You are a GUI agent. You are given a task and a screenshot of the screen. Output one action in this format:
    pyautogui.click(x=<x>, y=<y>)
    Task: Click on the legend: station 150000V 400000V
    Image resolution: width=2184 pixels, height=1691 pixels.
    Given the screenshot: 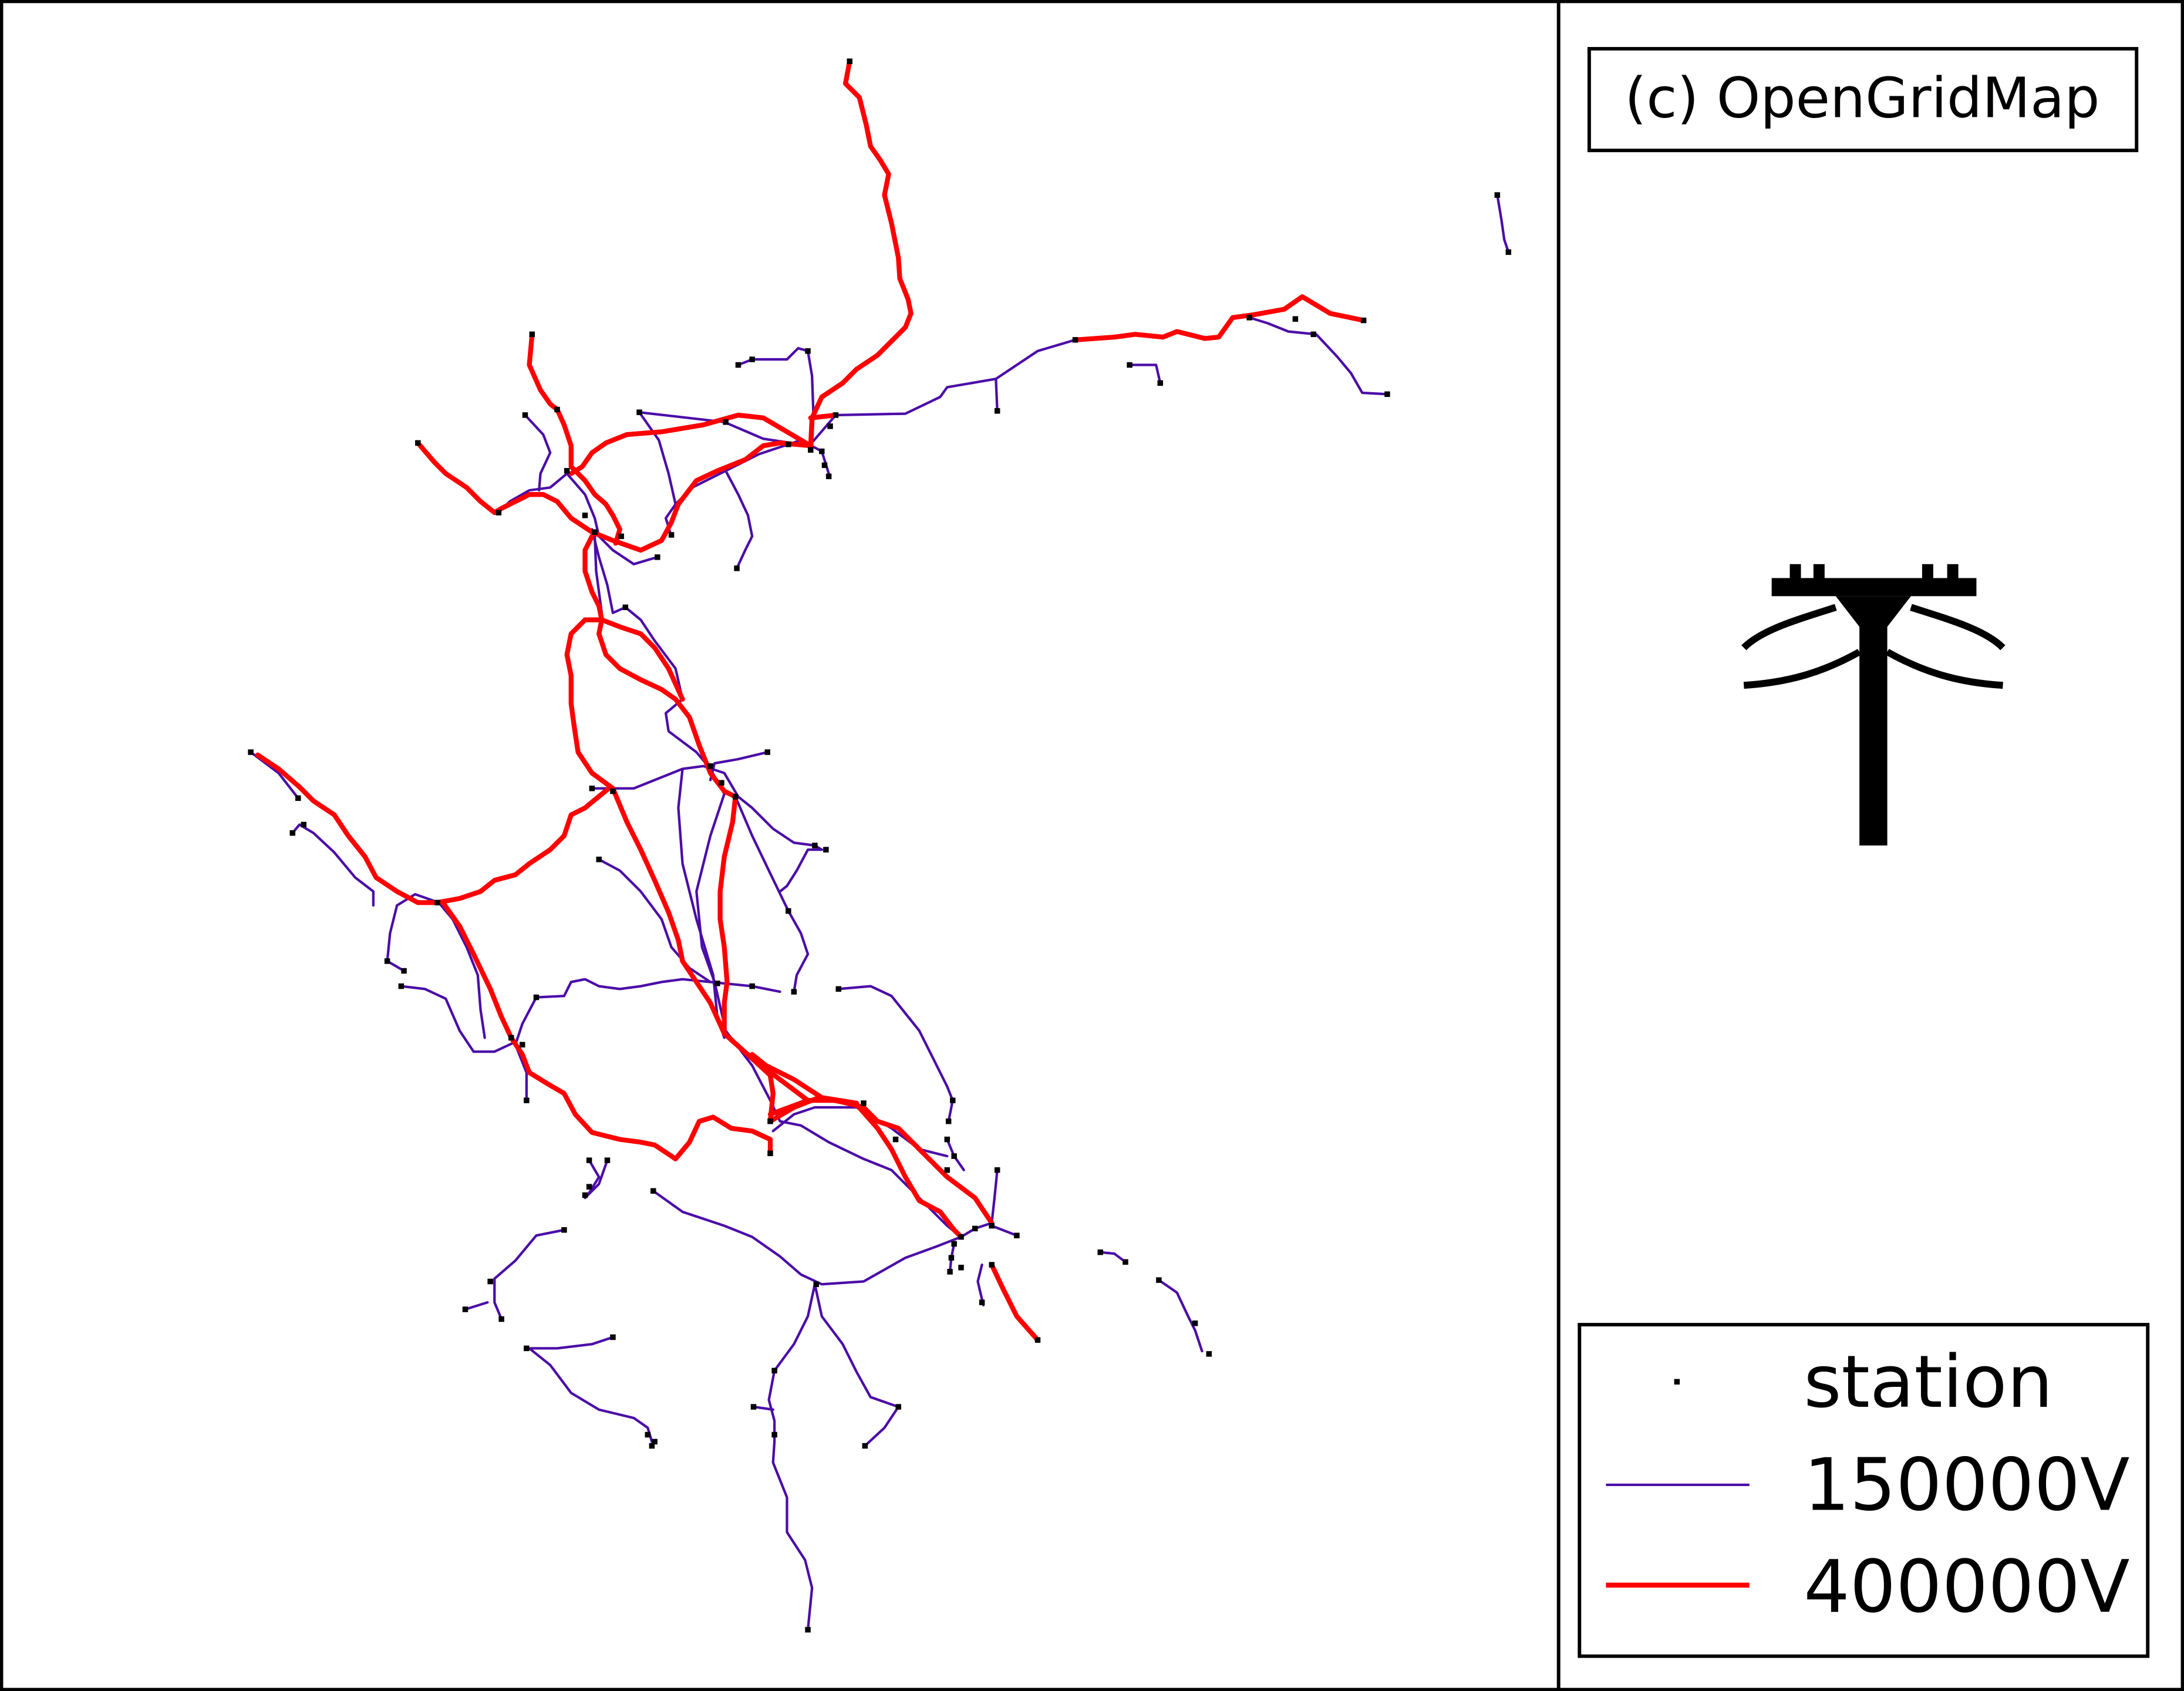 What is the action you would take?
    pyautogui.click(x=1864, y=1490)
    